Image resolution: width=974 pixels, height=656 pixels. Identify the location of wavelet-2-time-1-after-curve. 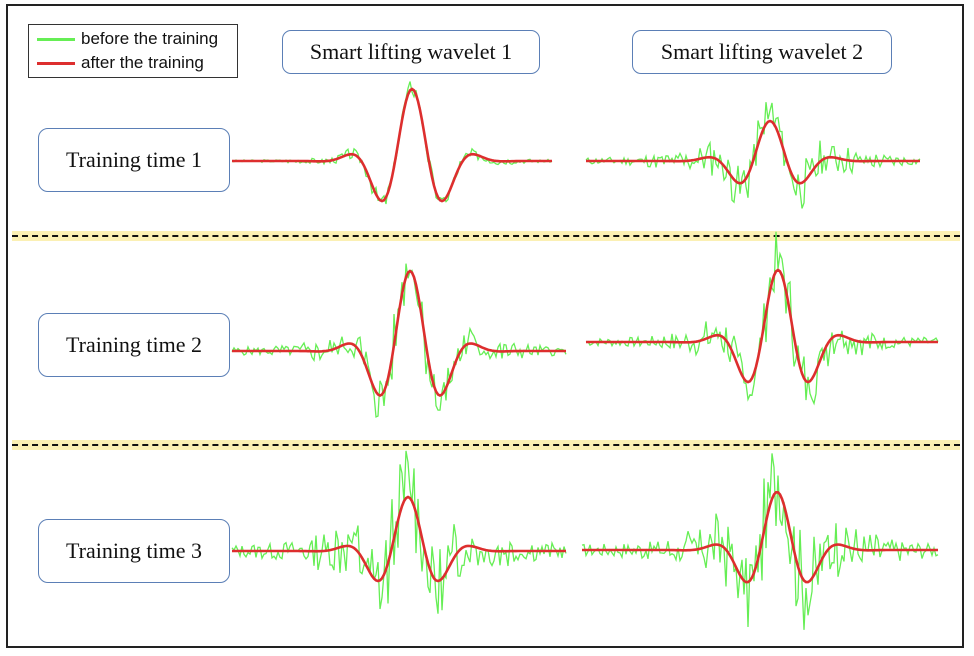
(753, 152).